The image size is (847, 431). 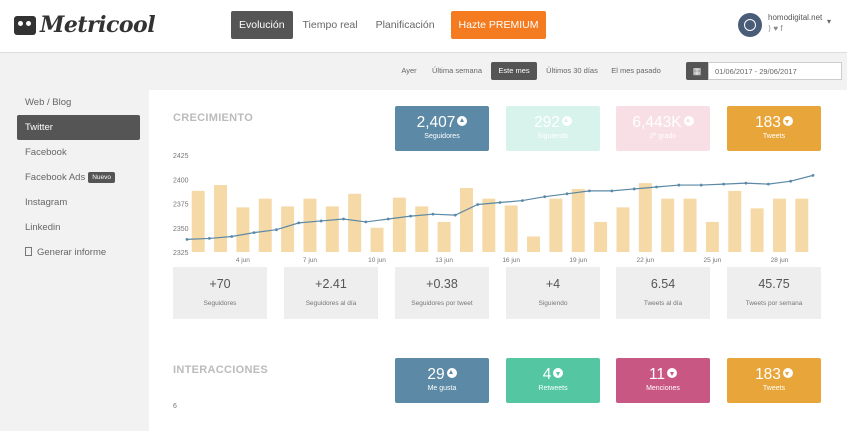 I want to click on chevron-down-icon: ▾, so click(x=829, y=21).